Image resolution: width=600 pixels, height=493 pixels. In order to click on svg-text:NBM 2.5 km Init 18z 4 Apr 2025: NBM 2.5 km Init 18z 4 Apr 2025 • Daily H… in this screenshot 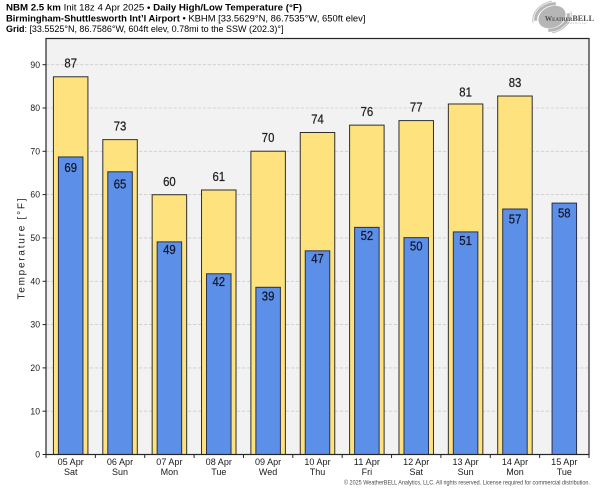, I will do `click(154, 8)`.